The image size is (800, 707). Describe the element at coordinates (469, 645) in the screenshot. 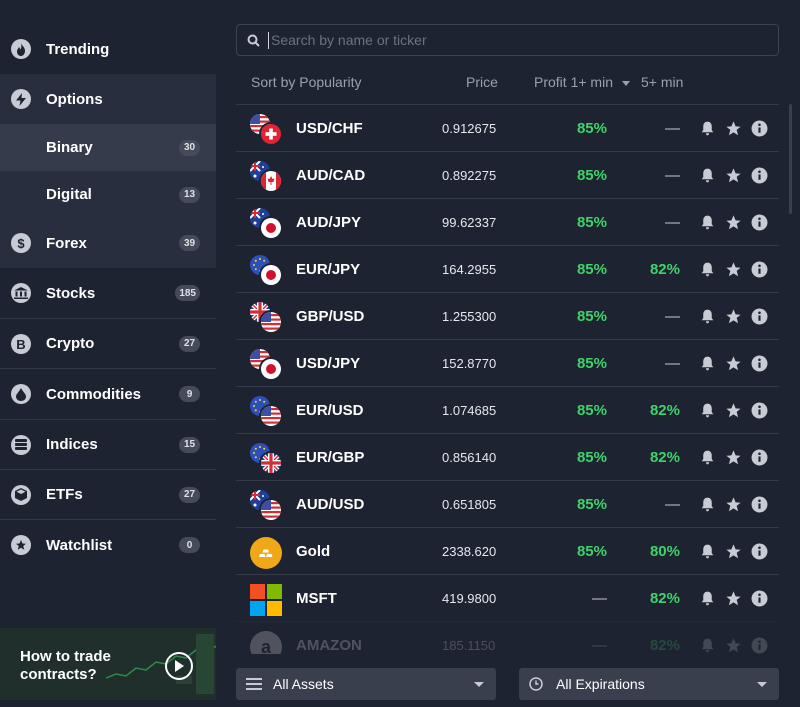

I see `asset-price: 185.1150` at that location.